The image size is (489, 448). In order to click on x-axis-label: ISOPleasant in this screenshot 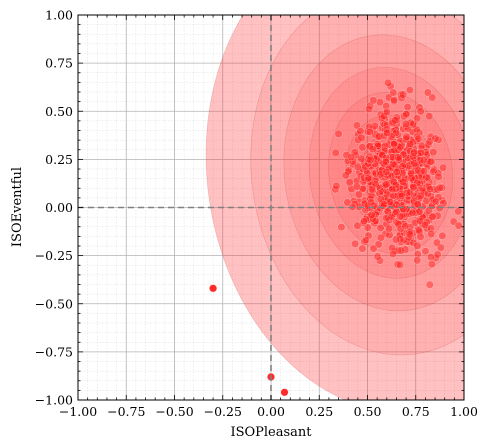, I will do `click(271, 432)`.